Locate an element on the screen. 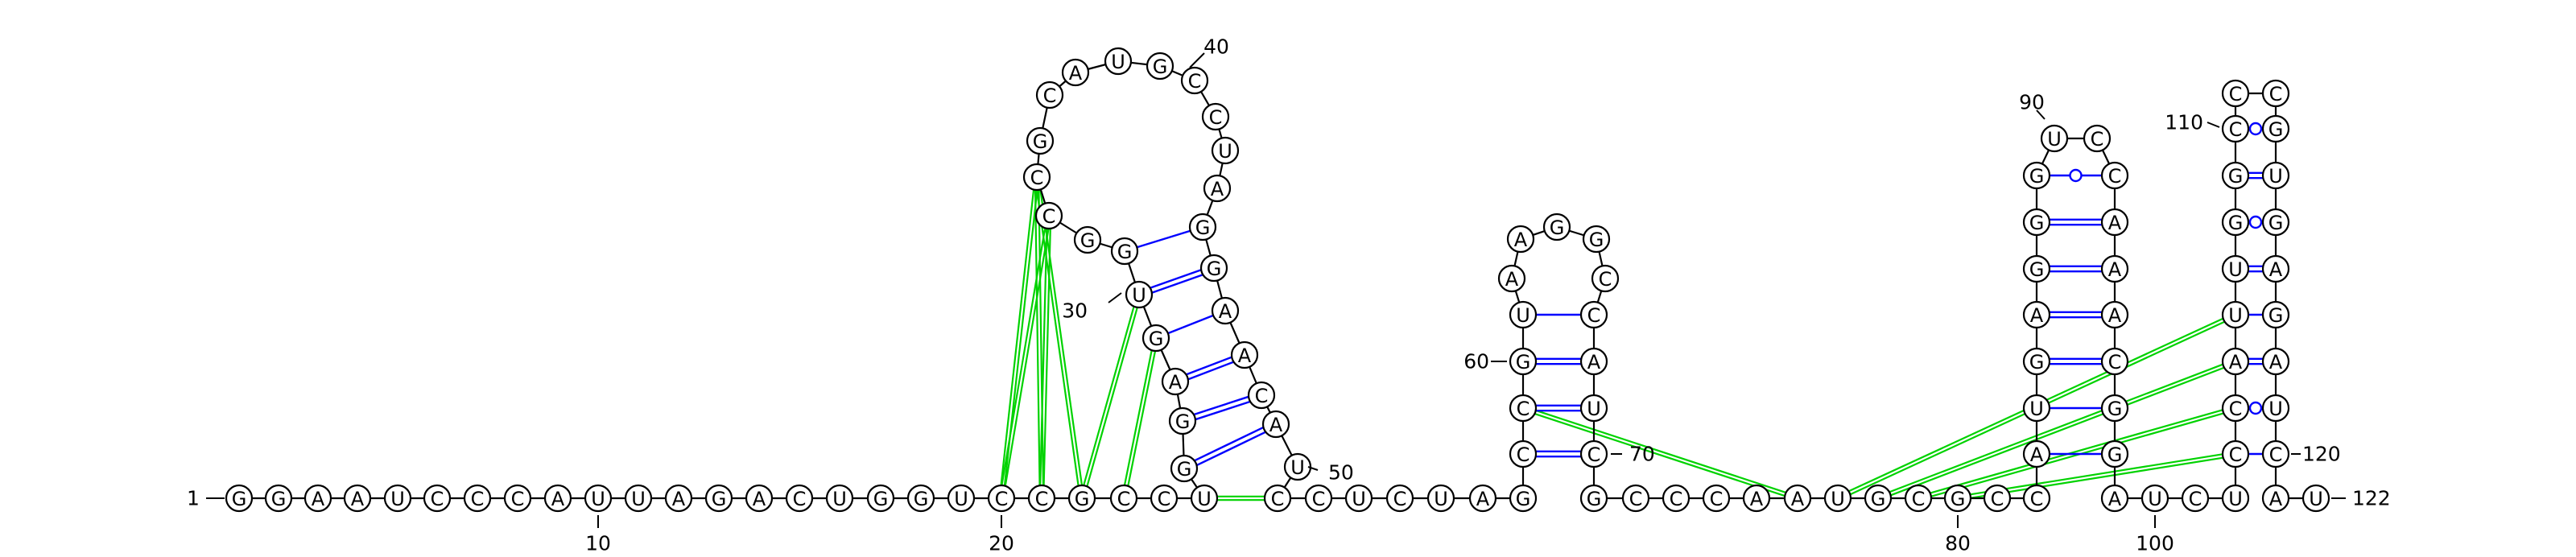 This screenshot has width=2576, height=557. position-number-label: 20 is located at coordinates (1001, 543).